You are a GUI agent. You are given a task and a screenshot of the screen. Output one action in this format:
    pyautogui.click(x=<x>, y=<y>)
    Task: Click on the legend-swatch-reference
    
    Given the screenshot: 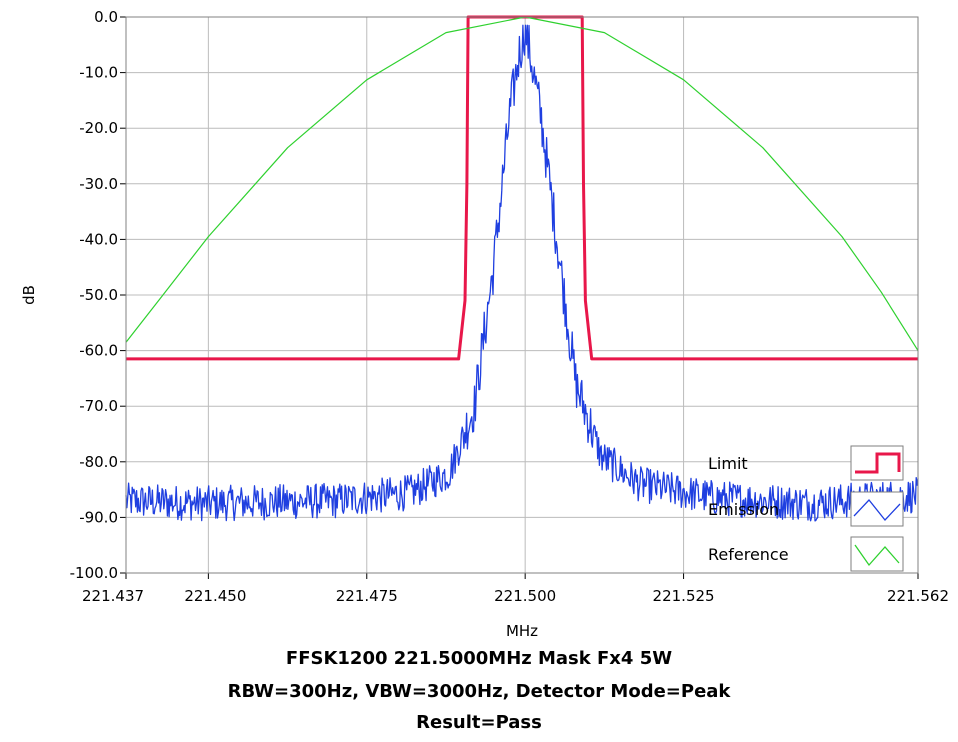 What is the action you would take?
    pyautogui.click(x=877, y=554)
    